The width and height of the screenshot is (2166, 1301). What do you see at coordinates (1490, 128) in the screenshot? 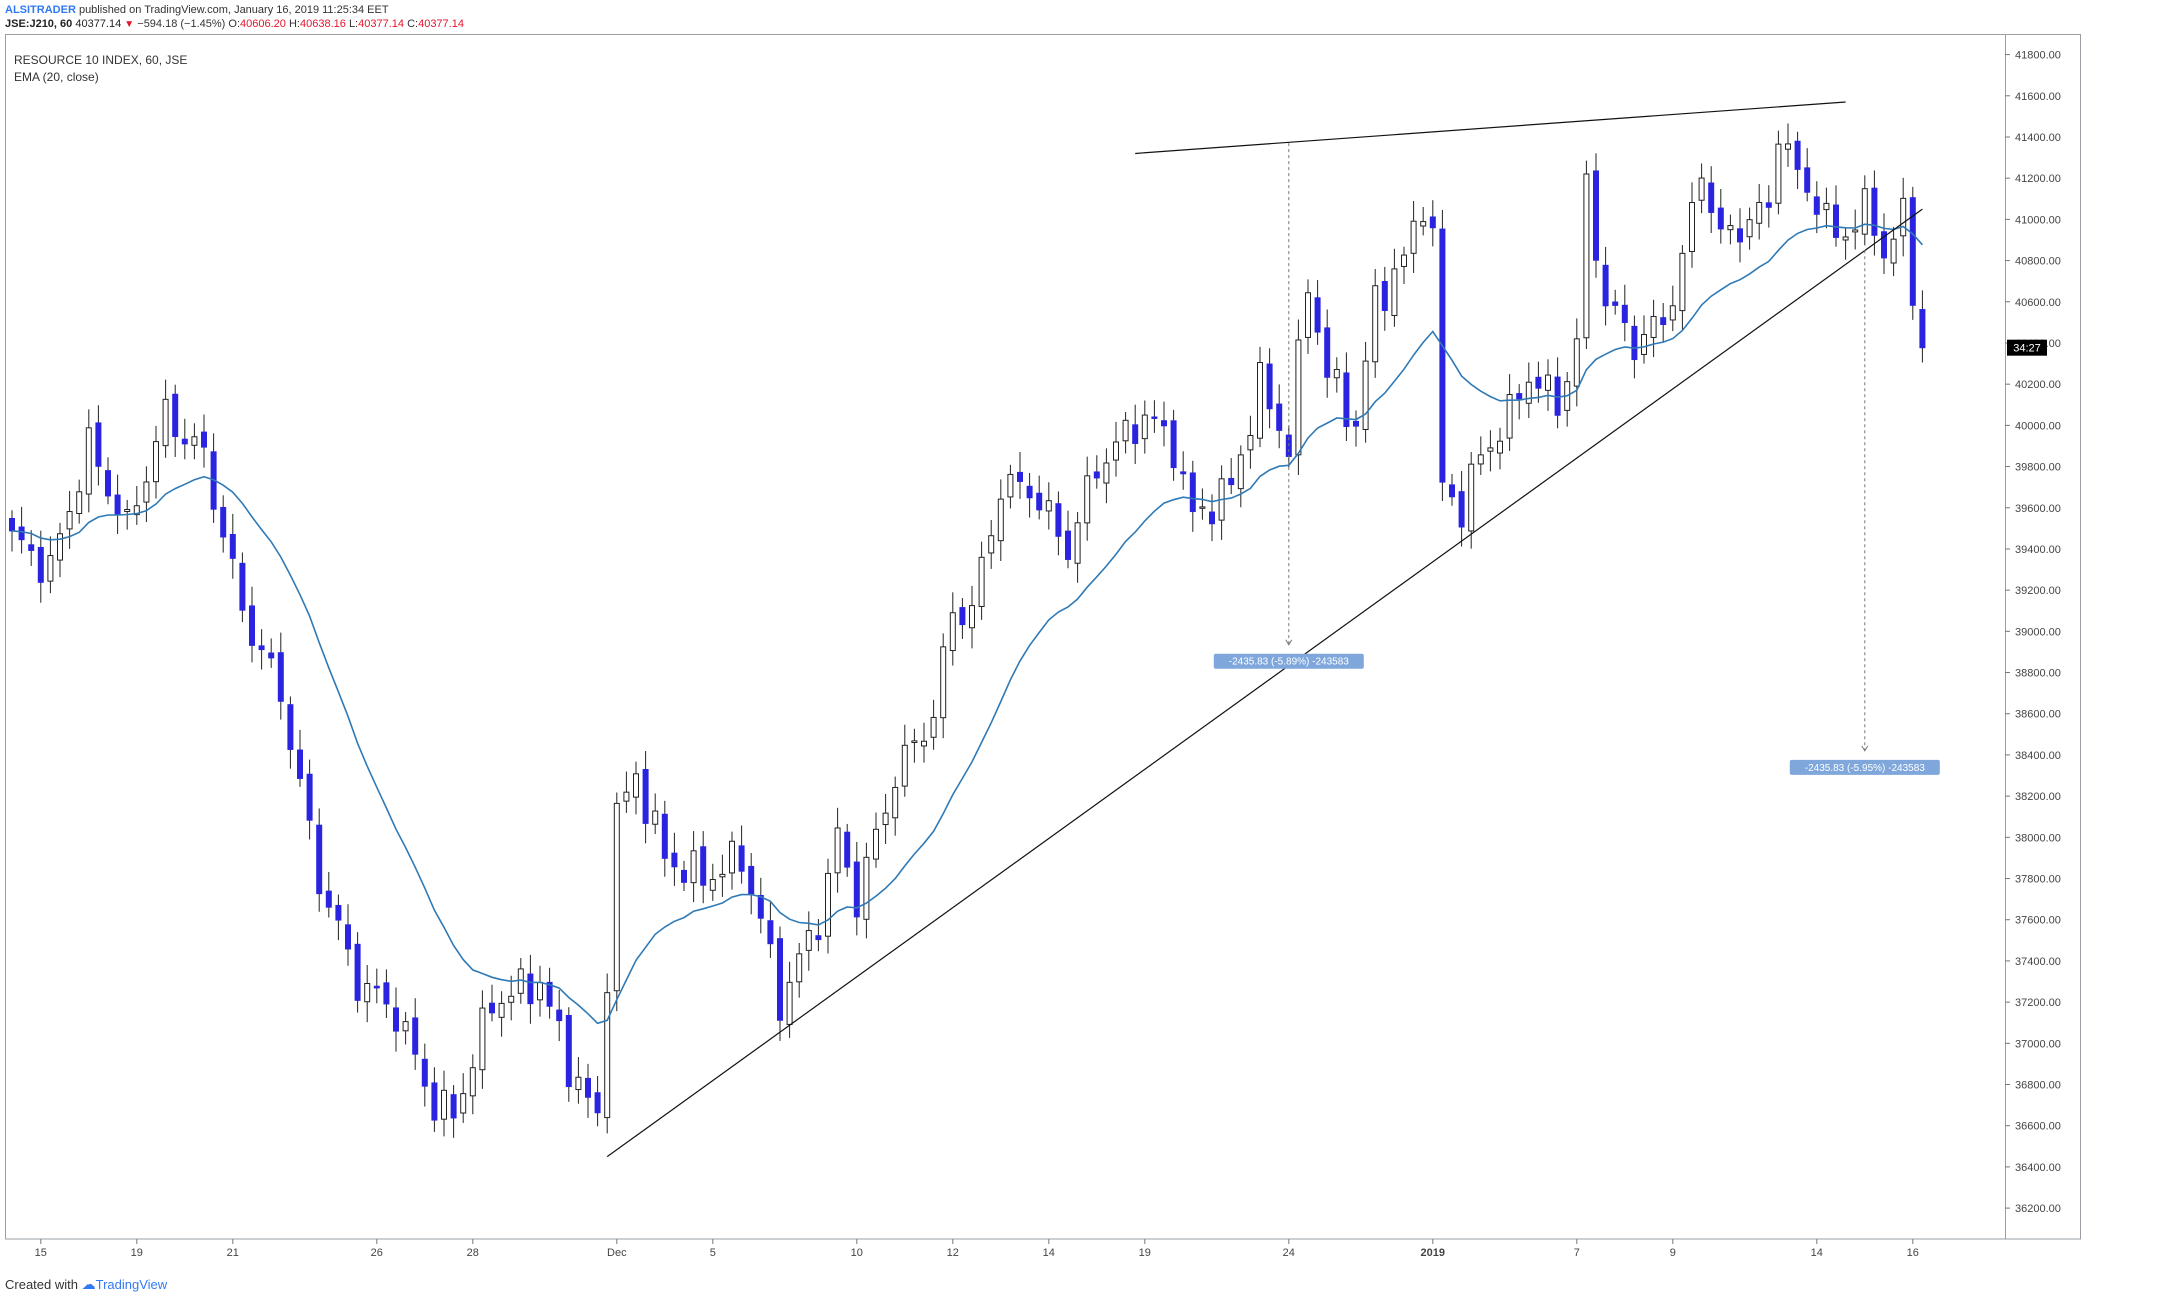
I see `resistance-trendline` at bounding box center [1490, 128].